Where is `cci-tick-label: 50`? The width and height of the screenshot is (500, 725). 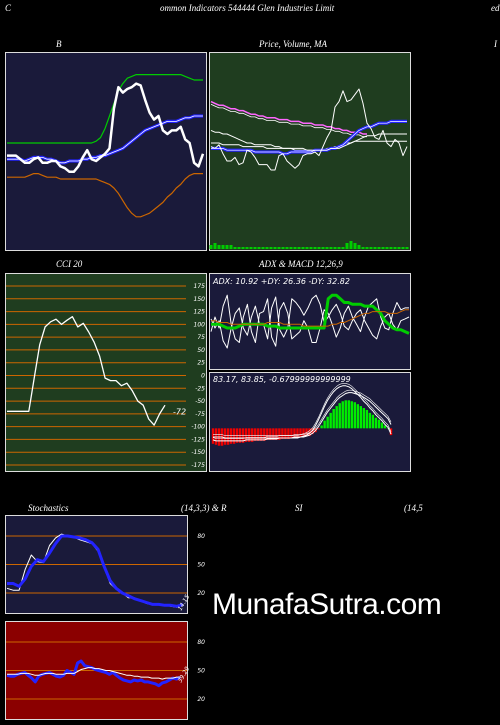
cci-tick-label: 50 is located at coordinates (201, 350).